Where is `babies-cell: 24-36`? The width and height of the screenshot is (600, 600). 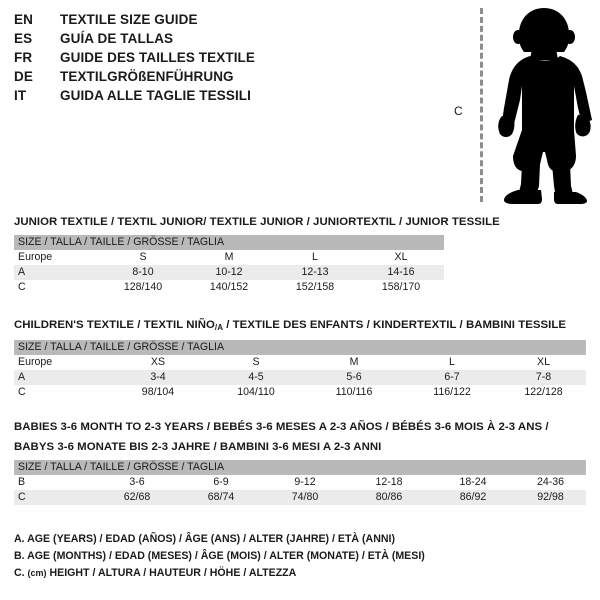 babies-cell: 24-36 is located at coordinates (550, 482).